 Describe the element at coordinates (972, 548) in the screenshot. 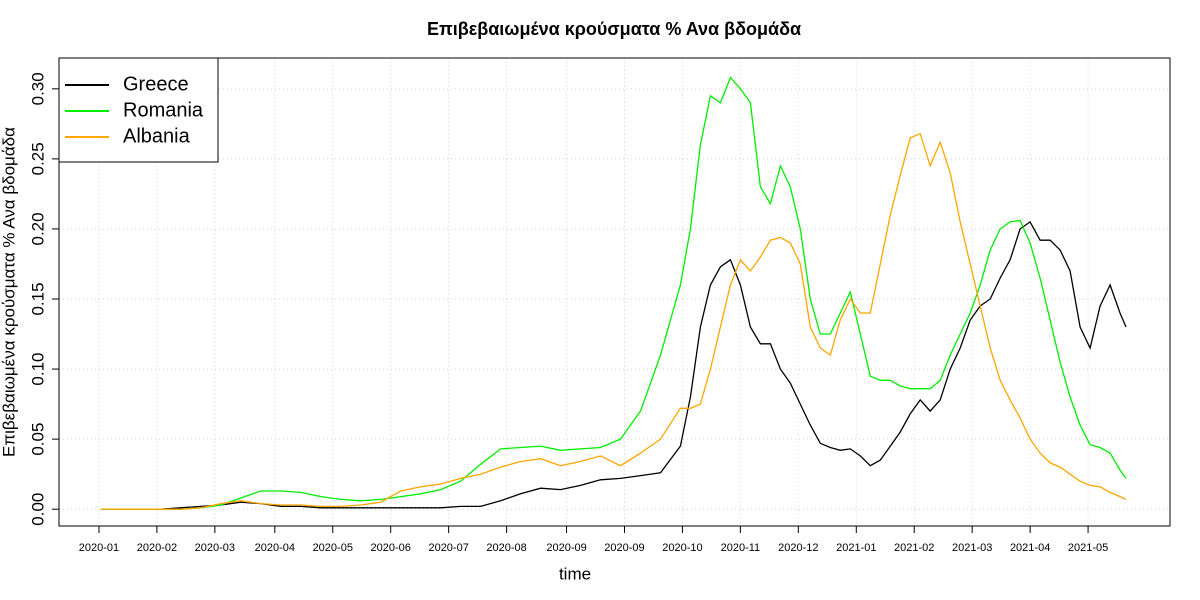

I see `x-tick-label: 2021-03` at that location.